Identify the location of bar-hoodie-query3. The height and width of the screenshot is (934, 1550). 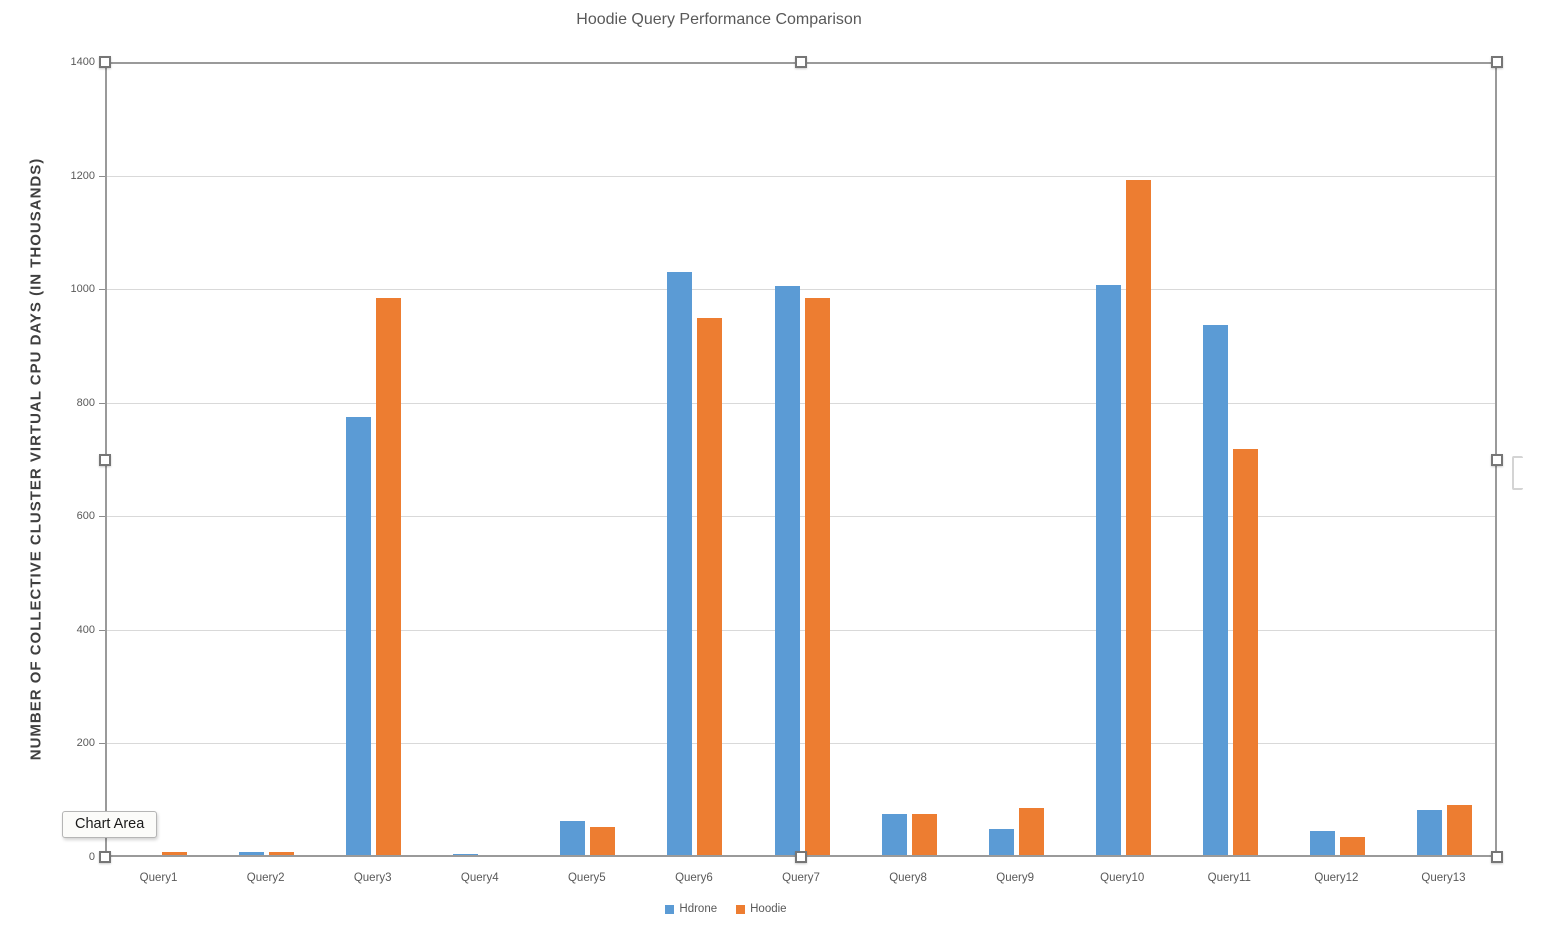
(389, 577).